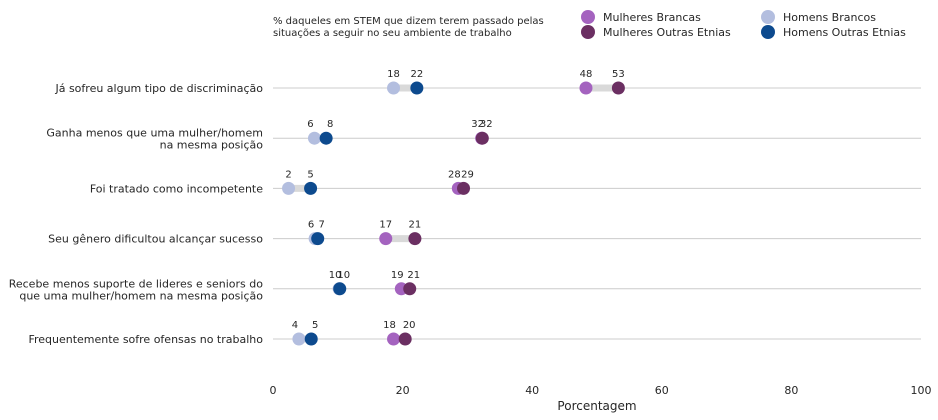 This screenshot has width=938, height=420. I want to click on category-label-line: Frequentemente sofre ofensas no trabalho, so click(145, 339).